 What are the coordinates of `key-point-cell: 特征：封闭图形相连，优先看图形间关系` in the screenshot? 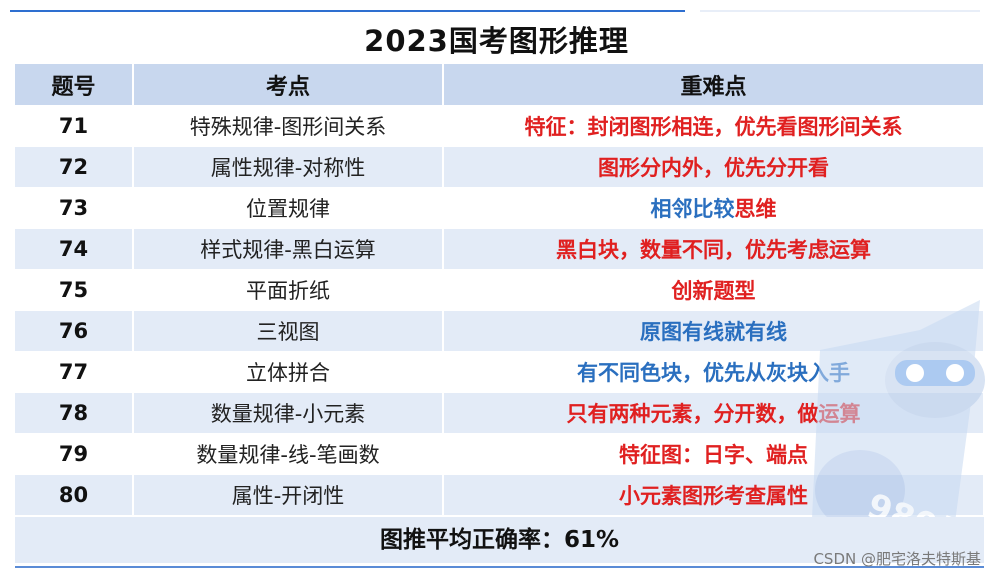 It's located at (714, 126).